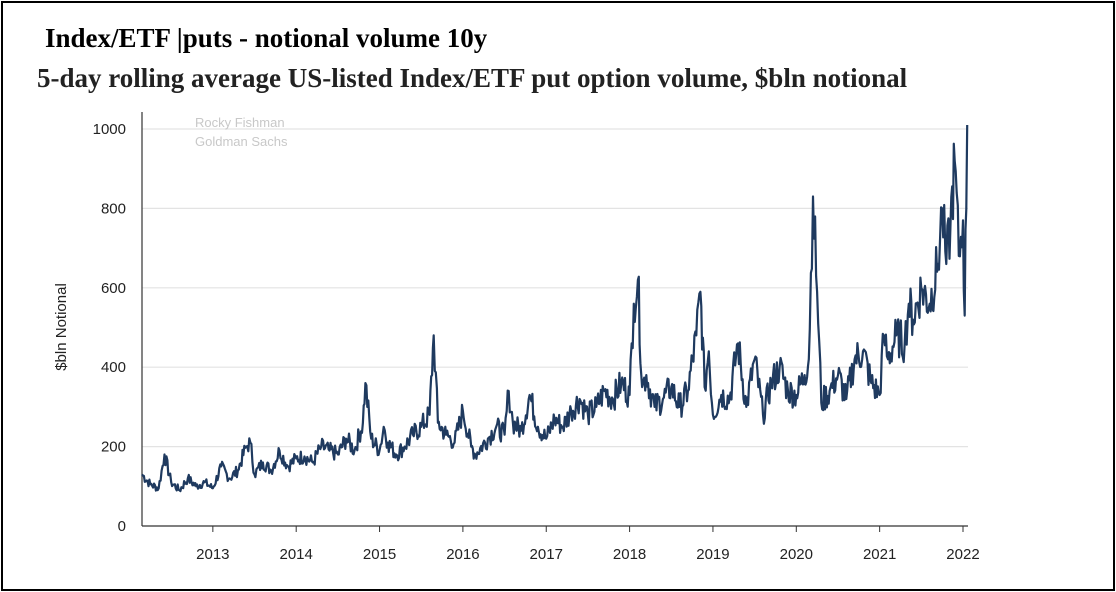 This screenshot has width=1116, height=592. I want to click on x-tick-label: 2022, so click(962, 554).